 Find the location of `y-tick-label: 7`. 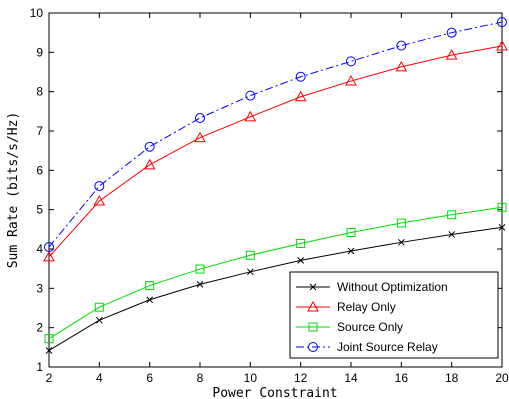

y-tick-label: 7 is located at coordinates (39, 131).